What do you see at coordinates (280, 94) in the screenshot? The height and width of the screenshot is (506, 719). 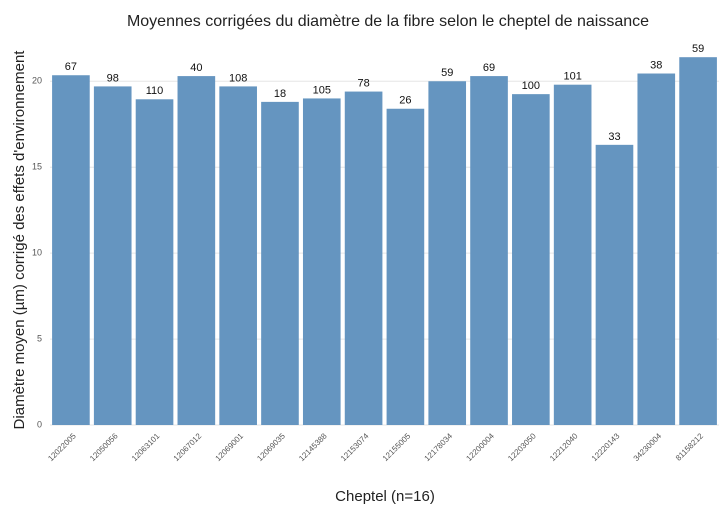 I see `bar-label: 18` at bounding box center [280, 94].